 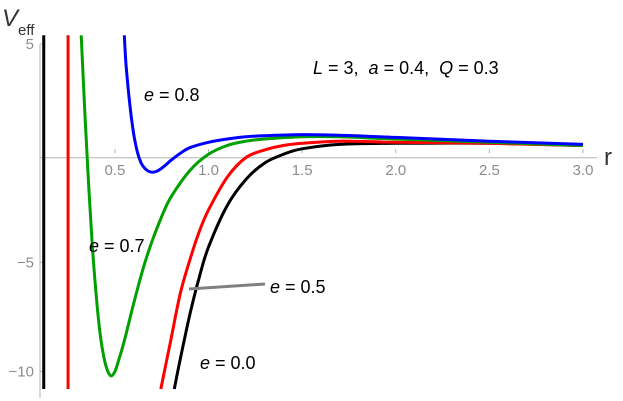 I want to click on param-a-value: = 0.4,, so click(x=409, y=68).